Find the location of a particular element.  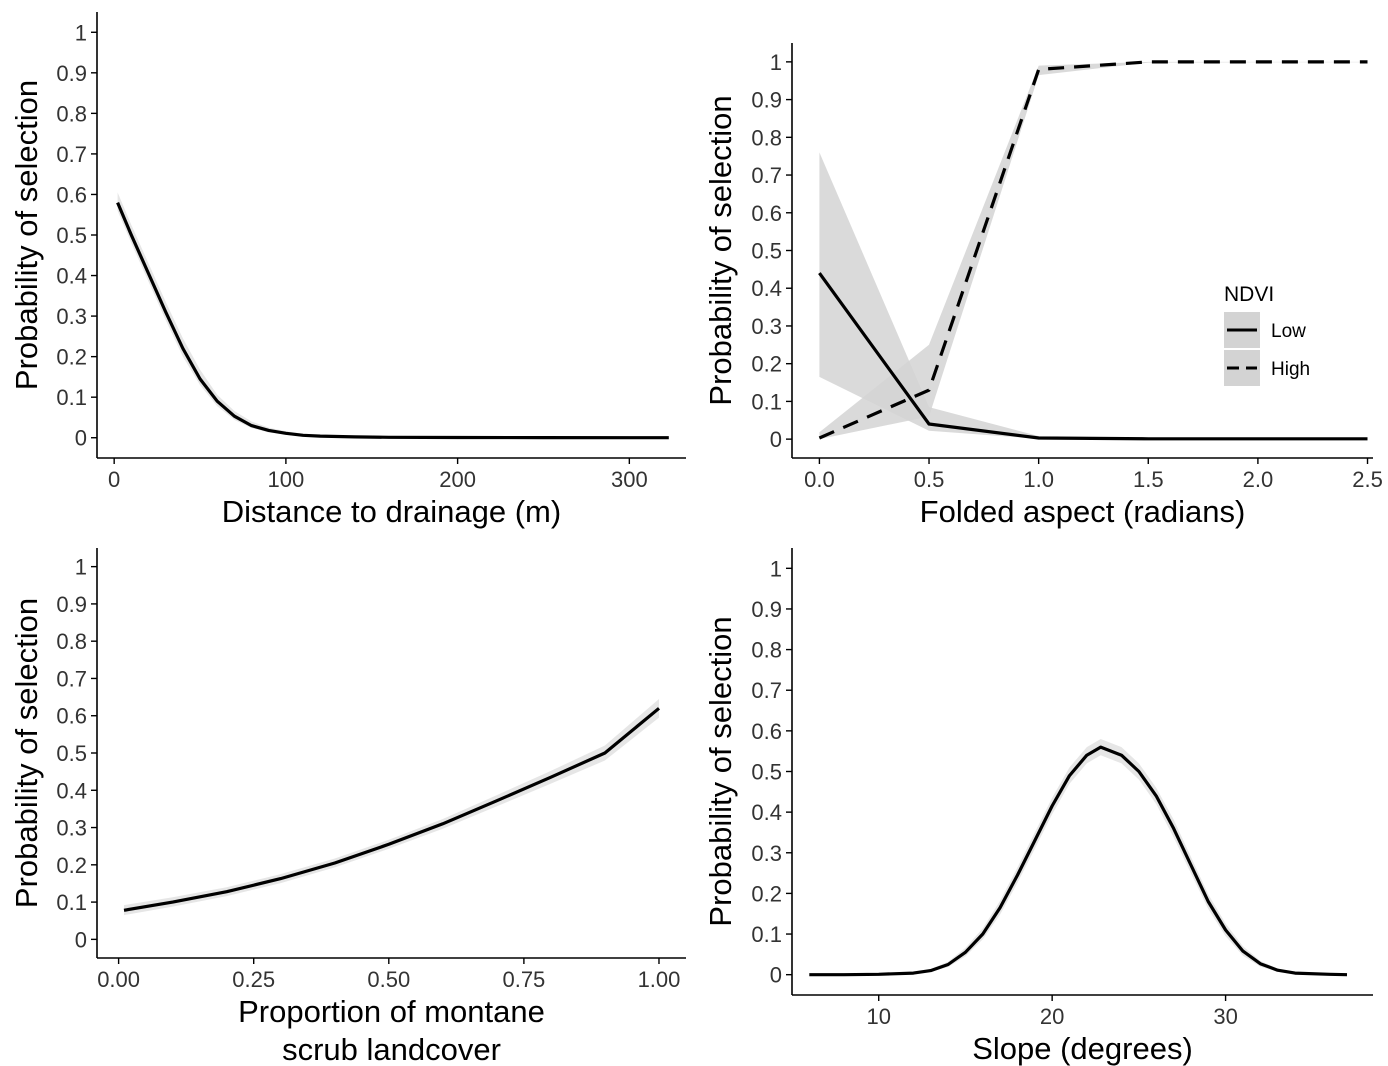

series-line-low is located at coordinates (1093, 356).